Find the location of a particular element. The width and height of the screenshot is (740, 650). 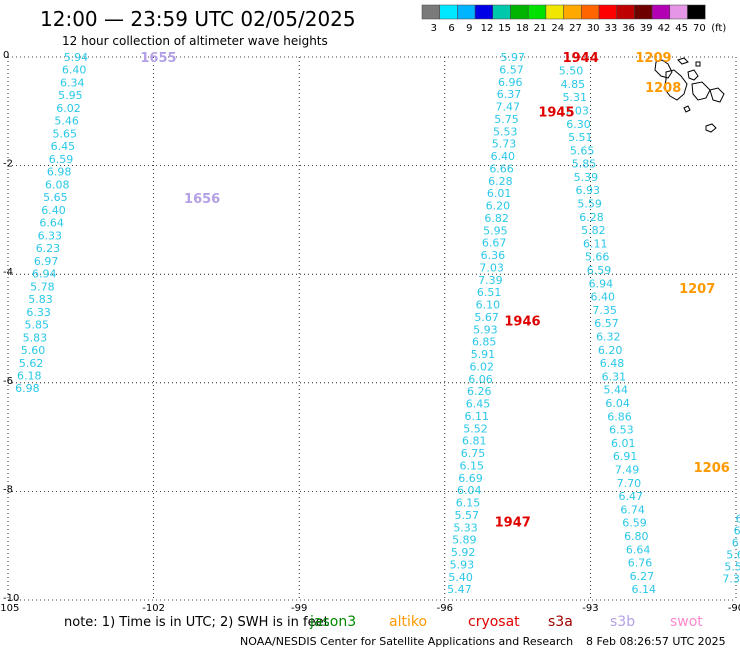

legend-label: 21 is located at coordinates (540, 28).